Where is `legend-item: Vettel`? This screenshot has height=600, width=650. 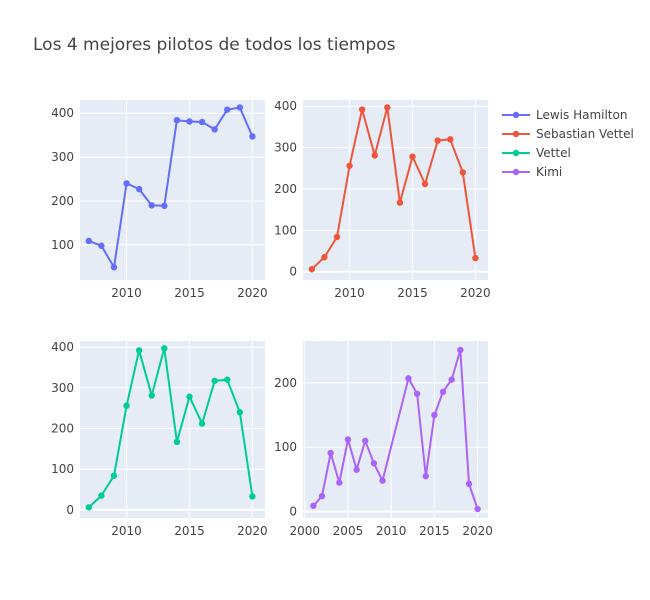
legend-item: Vettel is located at coordinates (536, 153).